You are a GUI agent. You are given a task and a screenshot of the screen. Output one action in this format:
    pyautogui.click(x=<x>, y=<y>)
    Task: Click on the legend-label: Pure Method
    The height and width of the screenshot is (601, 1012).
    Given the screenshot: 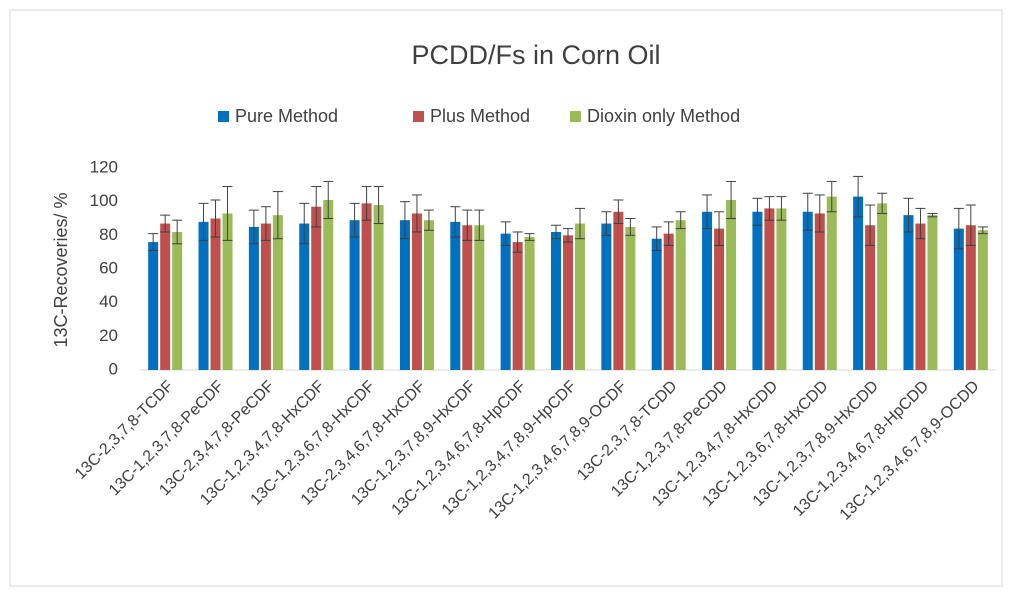 What is the action you would take?
    pyautogui.click(x=286, y=116)
    